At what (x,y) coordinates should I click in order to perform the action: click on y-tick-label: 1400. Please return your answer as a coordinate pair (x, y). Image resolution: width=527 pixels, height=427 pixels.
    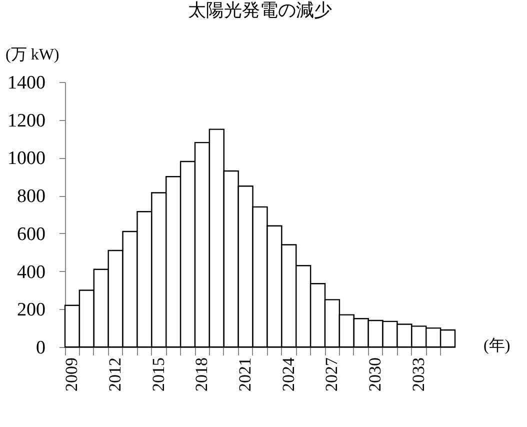
    Looking at the image, I should click on (27, 83).